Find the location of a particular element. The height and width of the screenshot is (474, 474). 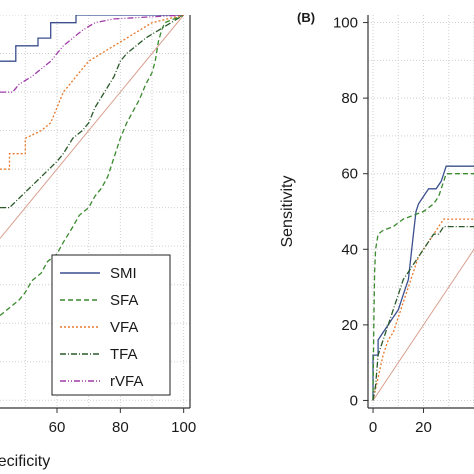

legend-label-sfa: SFA is located at coordinates (124, 300).